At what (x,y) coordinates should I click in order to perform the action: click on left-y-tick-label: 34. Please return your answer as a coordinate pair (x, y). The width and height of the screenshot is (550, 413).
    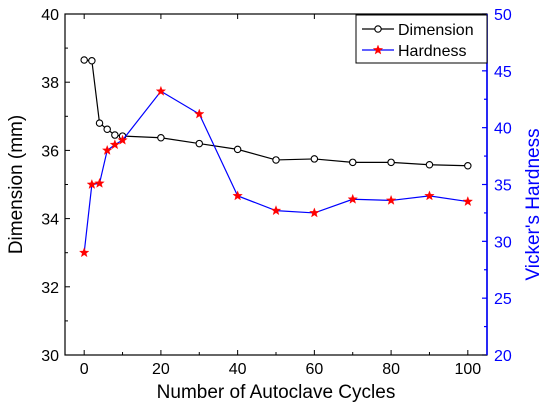
    Looking at the image, I should click on (50, 220).